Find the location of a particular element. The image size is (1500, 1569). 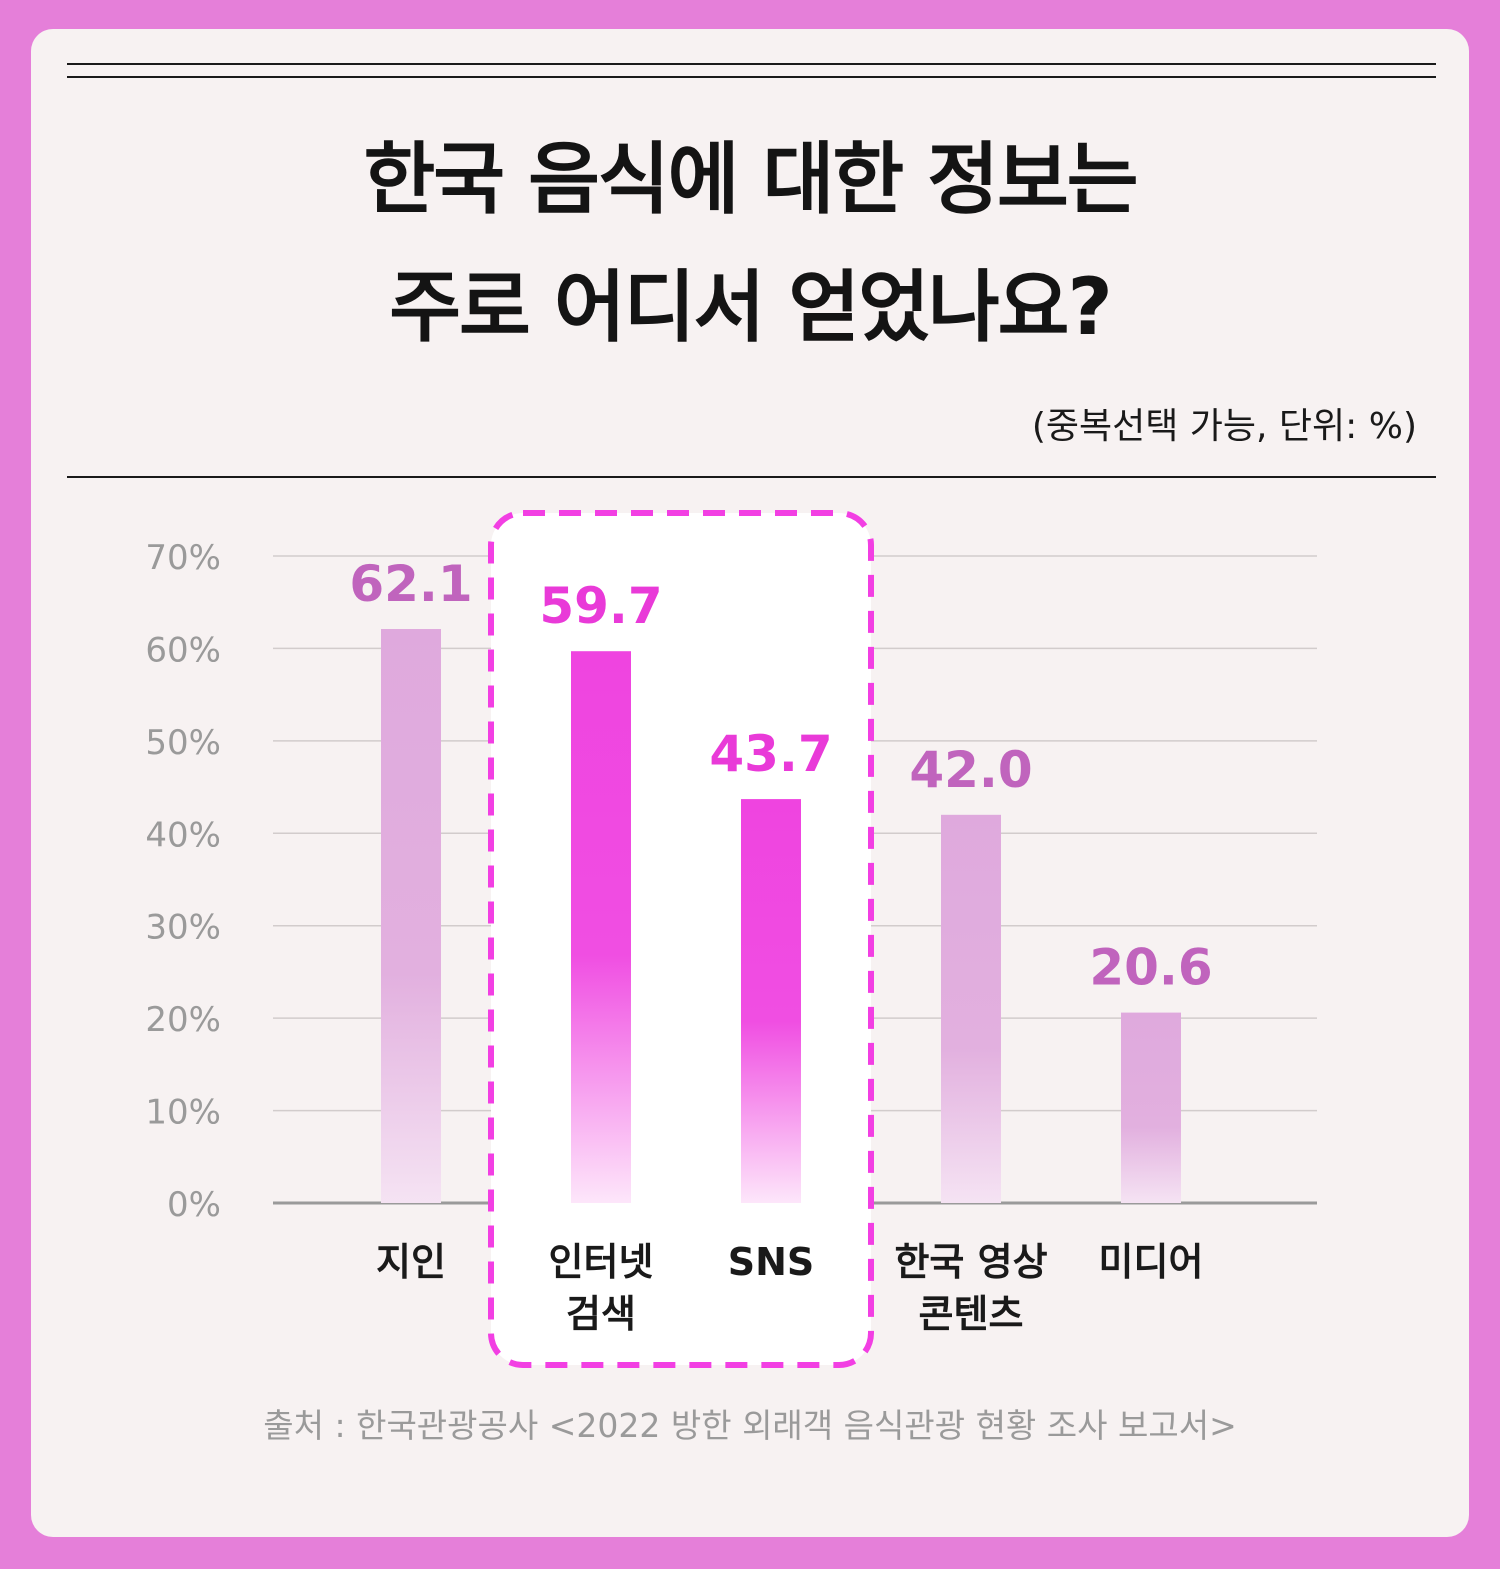

category-label: 미디어 is located at coordinates (1151, 1262).